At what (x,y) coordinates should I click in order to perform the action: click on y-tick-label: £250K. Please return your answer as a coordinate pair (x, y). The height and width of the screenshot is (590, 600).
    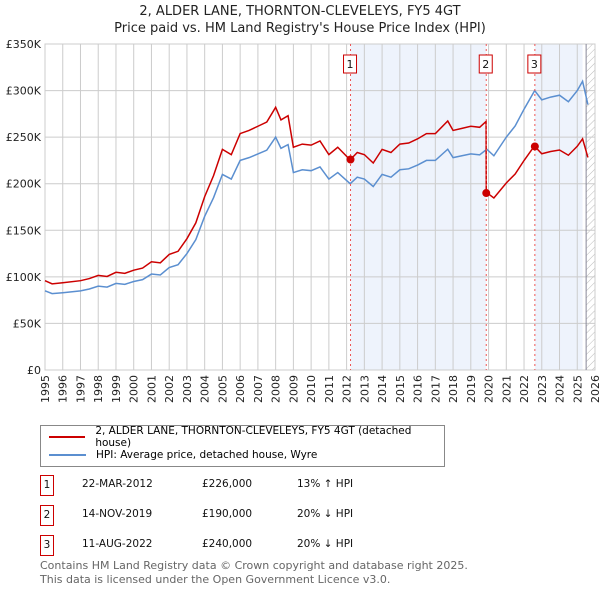
    Looking at the image, I should click on (24, 137).